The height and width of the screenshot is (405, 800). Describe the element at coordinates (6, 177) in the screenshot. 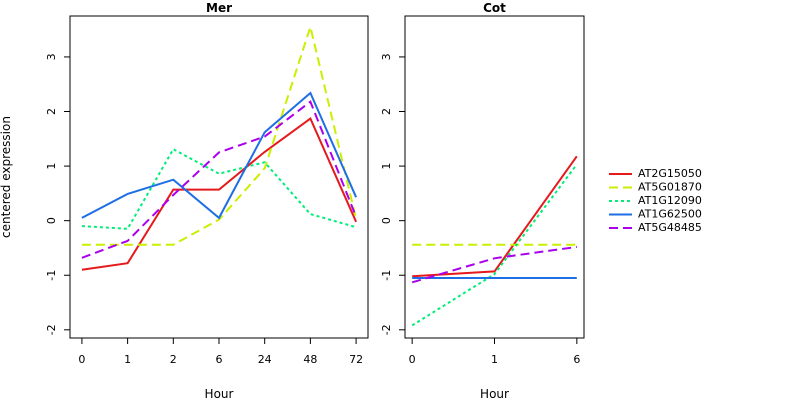

I see `y-axis-label: centered expression` at that location.